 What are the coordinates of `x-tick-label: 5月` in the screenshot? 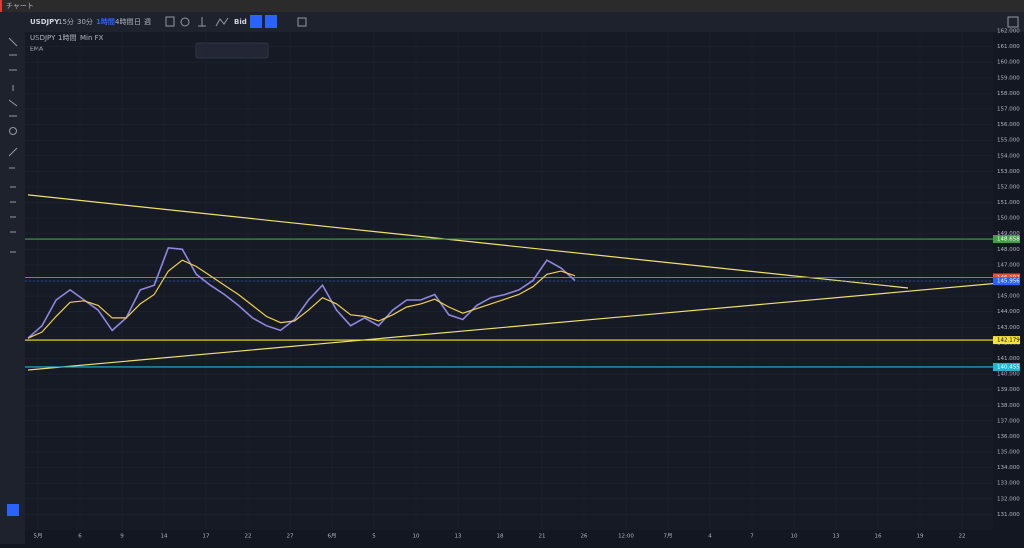 It's located at (38, 536).